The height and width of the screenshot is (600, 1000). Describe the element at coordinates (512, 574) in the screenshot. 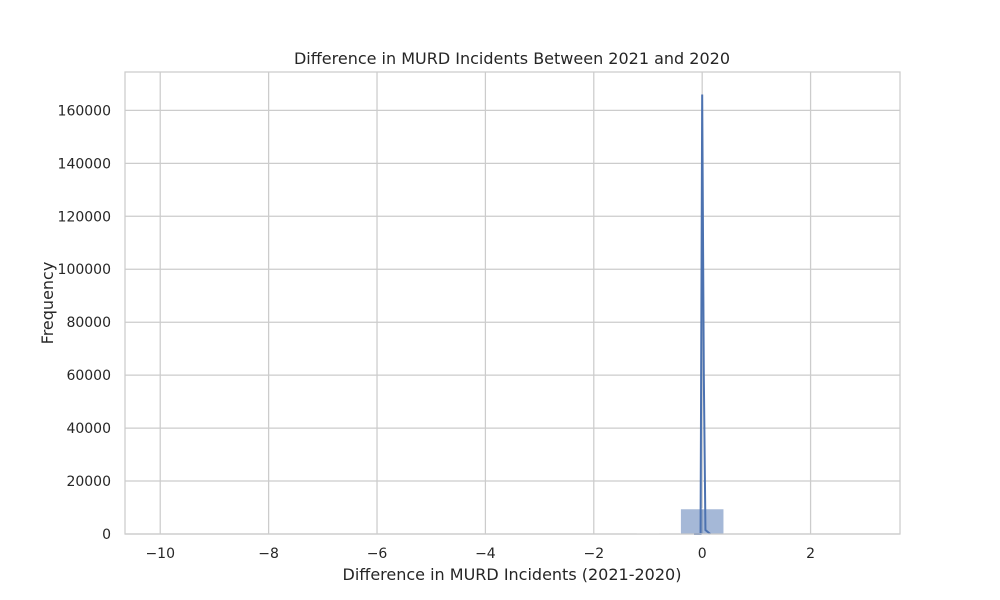

I see `x-axis-title: Difference in MURD Incidents (2021-2020)` at that location.